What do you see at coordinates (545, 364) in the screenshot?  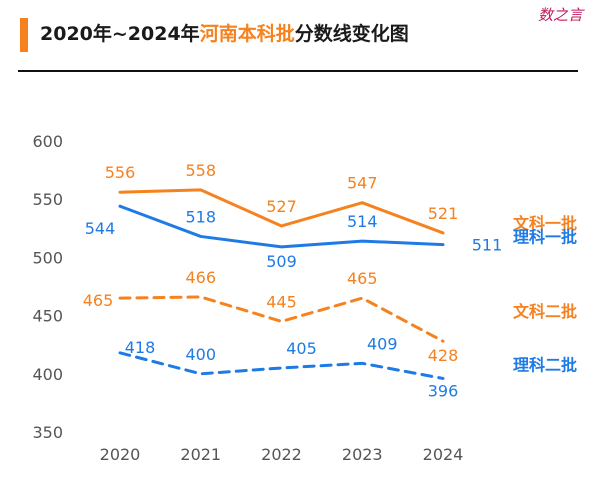 I see `series-name-label: 理科二批` at bounding box center [545, 364].